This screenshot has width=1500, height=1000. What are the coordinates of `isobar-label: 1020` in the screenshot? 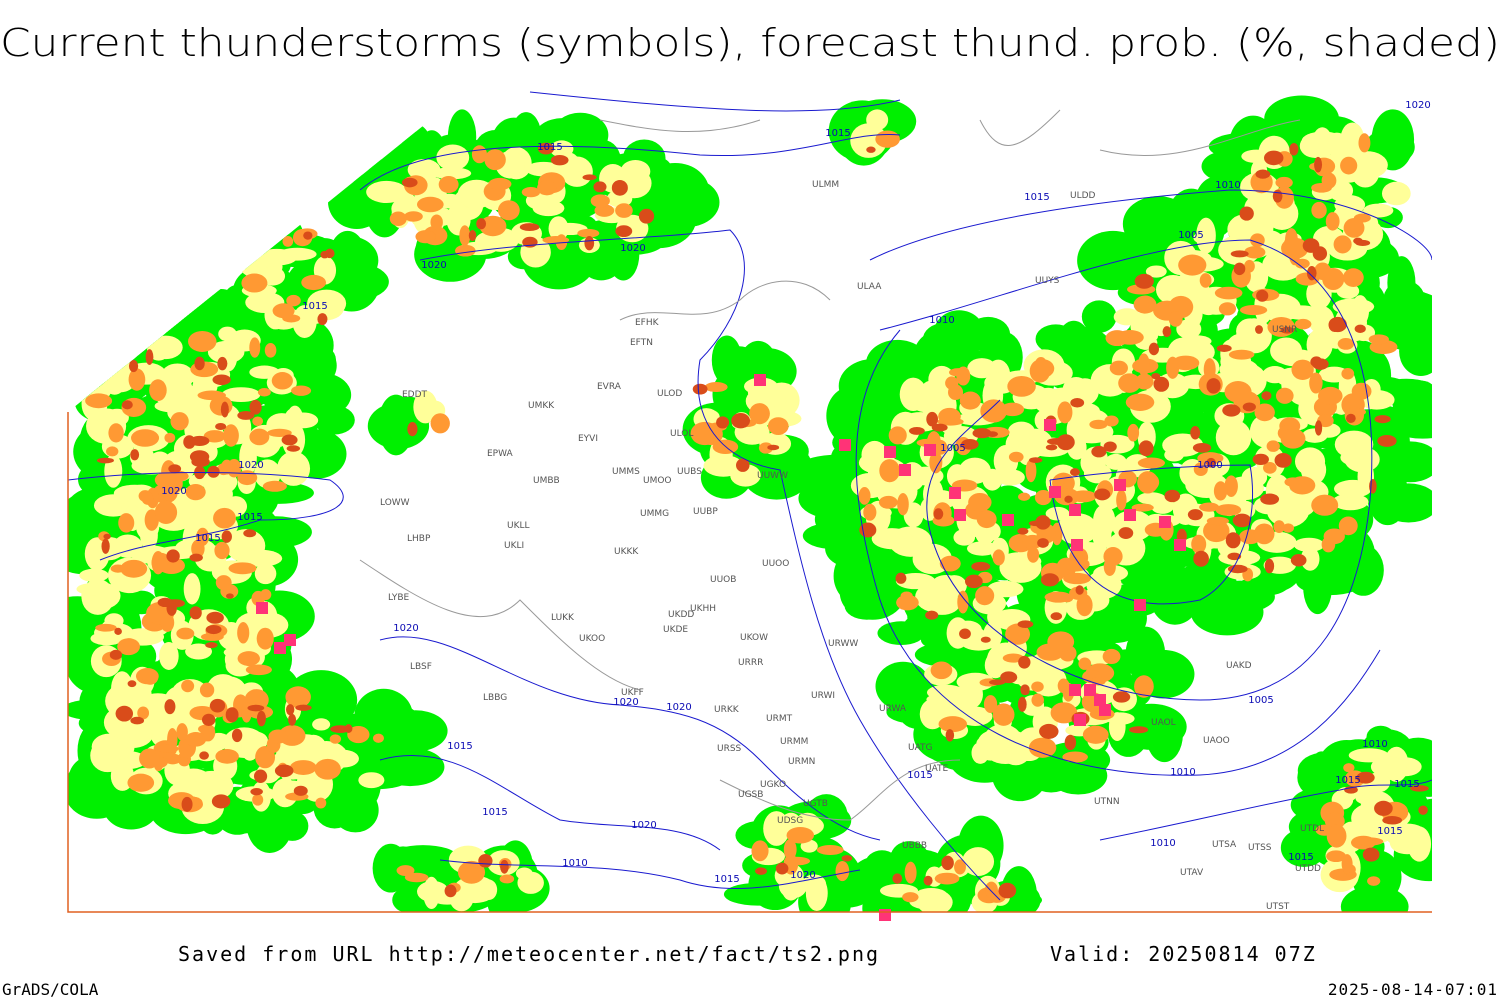 It's located at (625, 702).